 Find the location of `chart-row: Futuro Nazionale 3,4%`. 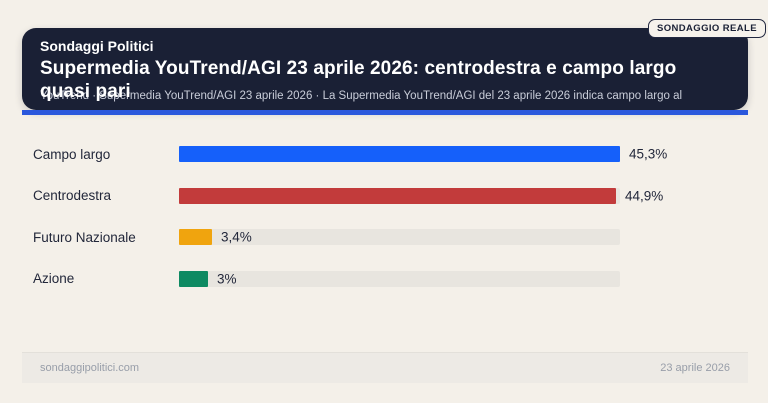

chart-row: Futuro Nazionale 3,4% is located at coordinates (384, 237).